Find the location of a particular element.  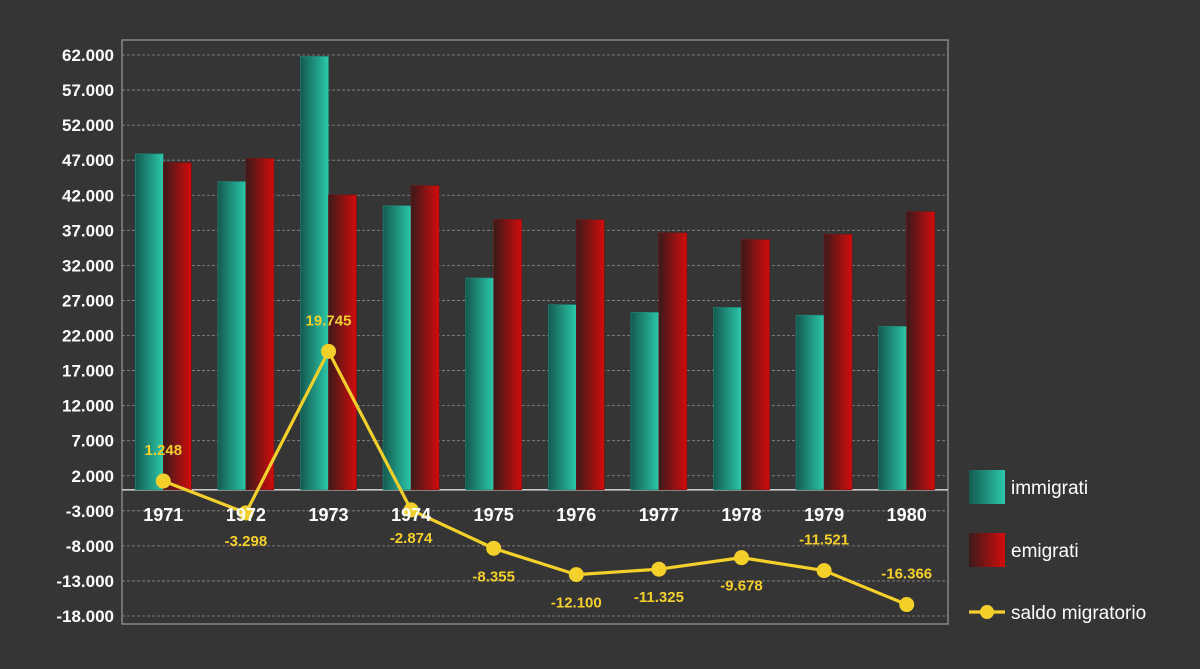

x-tick-label: 1977 is located at coordinates (659, 515).